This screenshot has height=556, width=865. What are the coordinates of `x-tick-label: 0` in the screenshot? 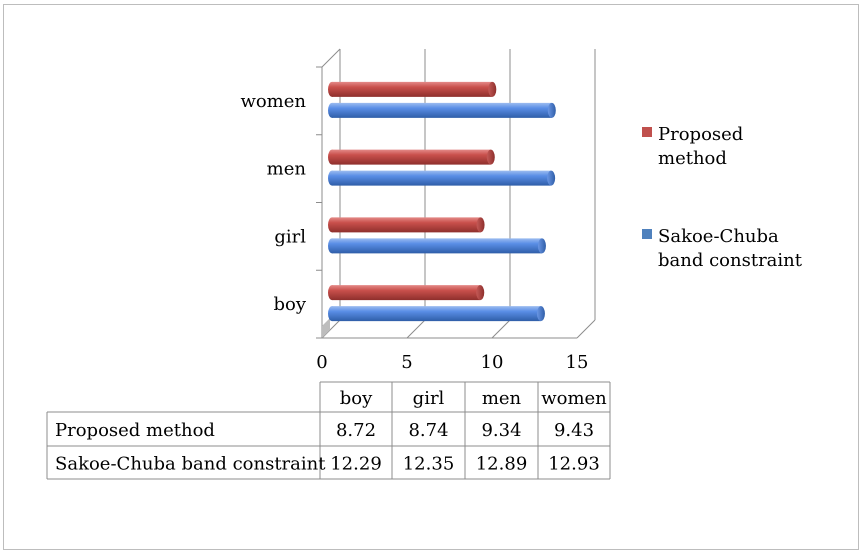 It's located at (321, 362).